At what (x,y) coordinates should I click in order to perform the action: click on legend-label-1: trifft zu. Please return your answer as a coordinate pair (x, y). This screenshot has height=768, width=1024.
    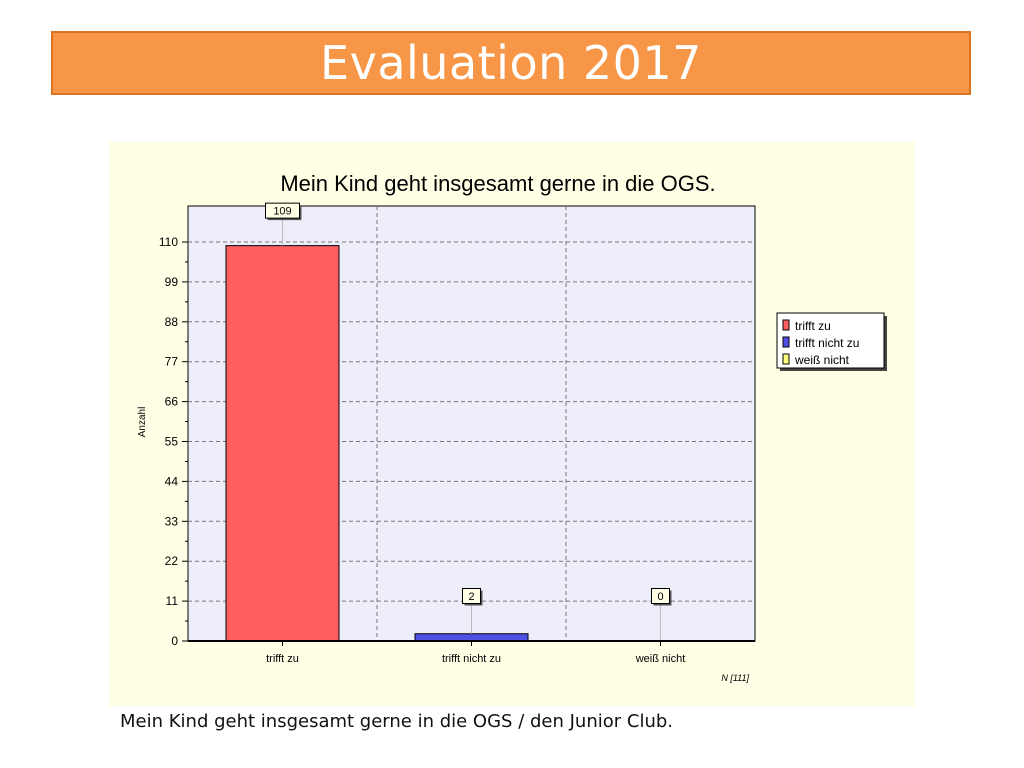
    Looking at the image, I should click on (813, 326).